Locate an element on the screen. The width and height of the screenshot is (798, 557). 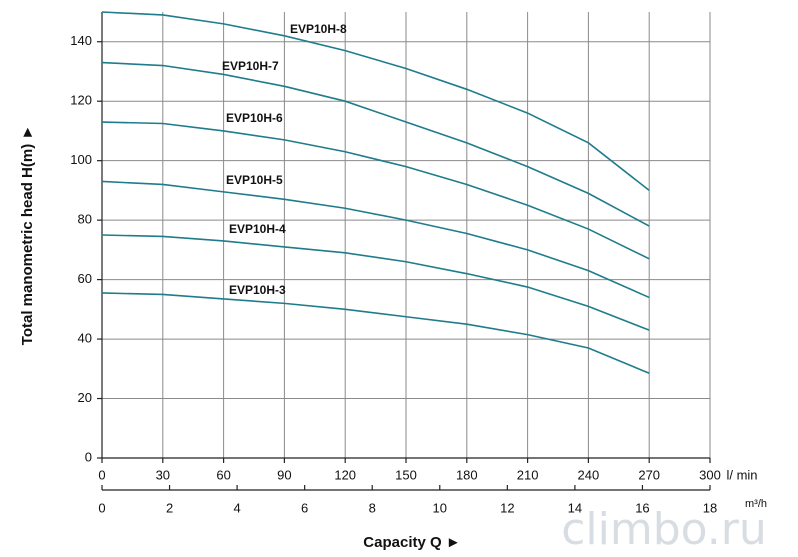
x2-tick-label: 4 is located at coordinates (236, 507).